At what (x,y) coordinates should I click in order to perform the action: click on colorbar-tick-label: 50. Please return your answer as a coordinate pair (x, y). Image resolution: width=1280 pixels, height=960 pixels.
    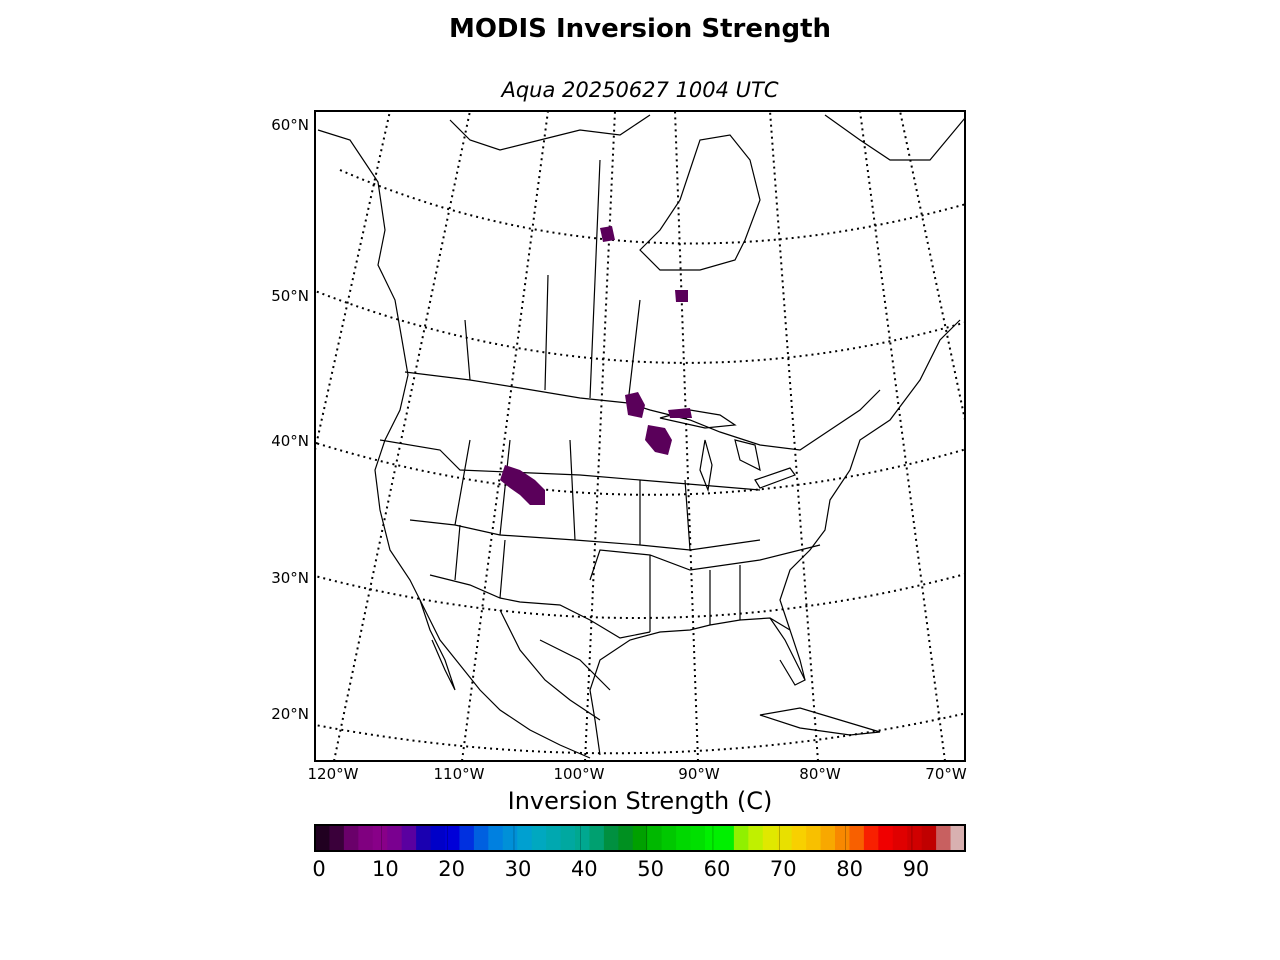
    Looking at the image, I should click on (650, 869).